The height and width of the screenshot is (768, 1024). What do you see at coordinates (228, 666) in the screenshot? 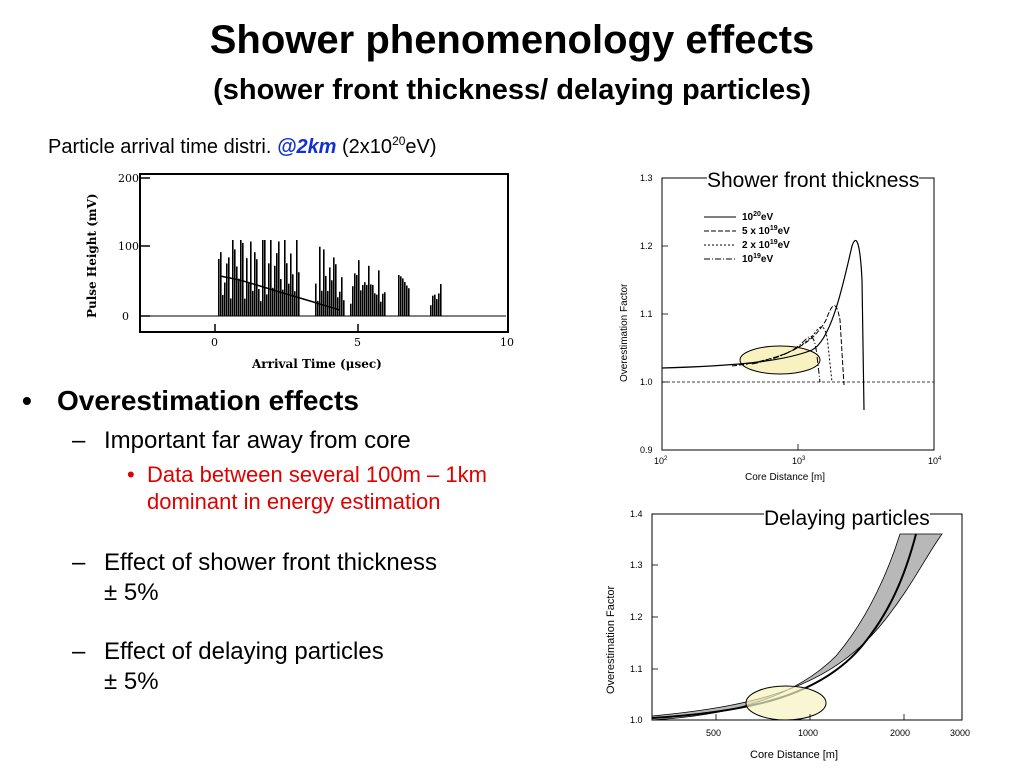
I see `sub-bullet-3: – Effect of delaying particles ± 5%` at bounding box center [228, 666].